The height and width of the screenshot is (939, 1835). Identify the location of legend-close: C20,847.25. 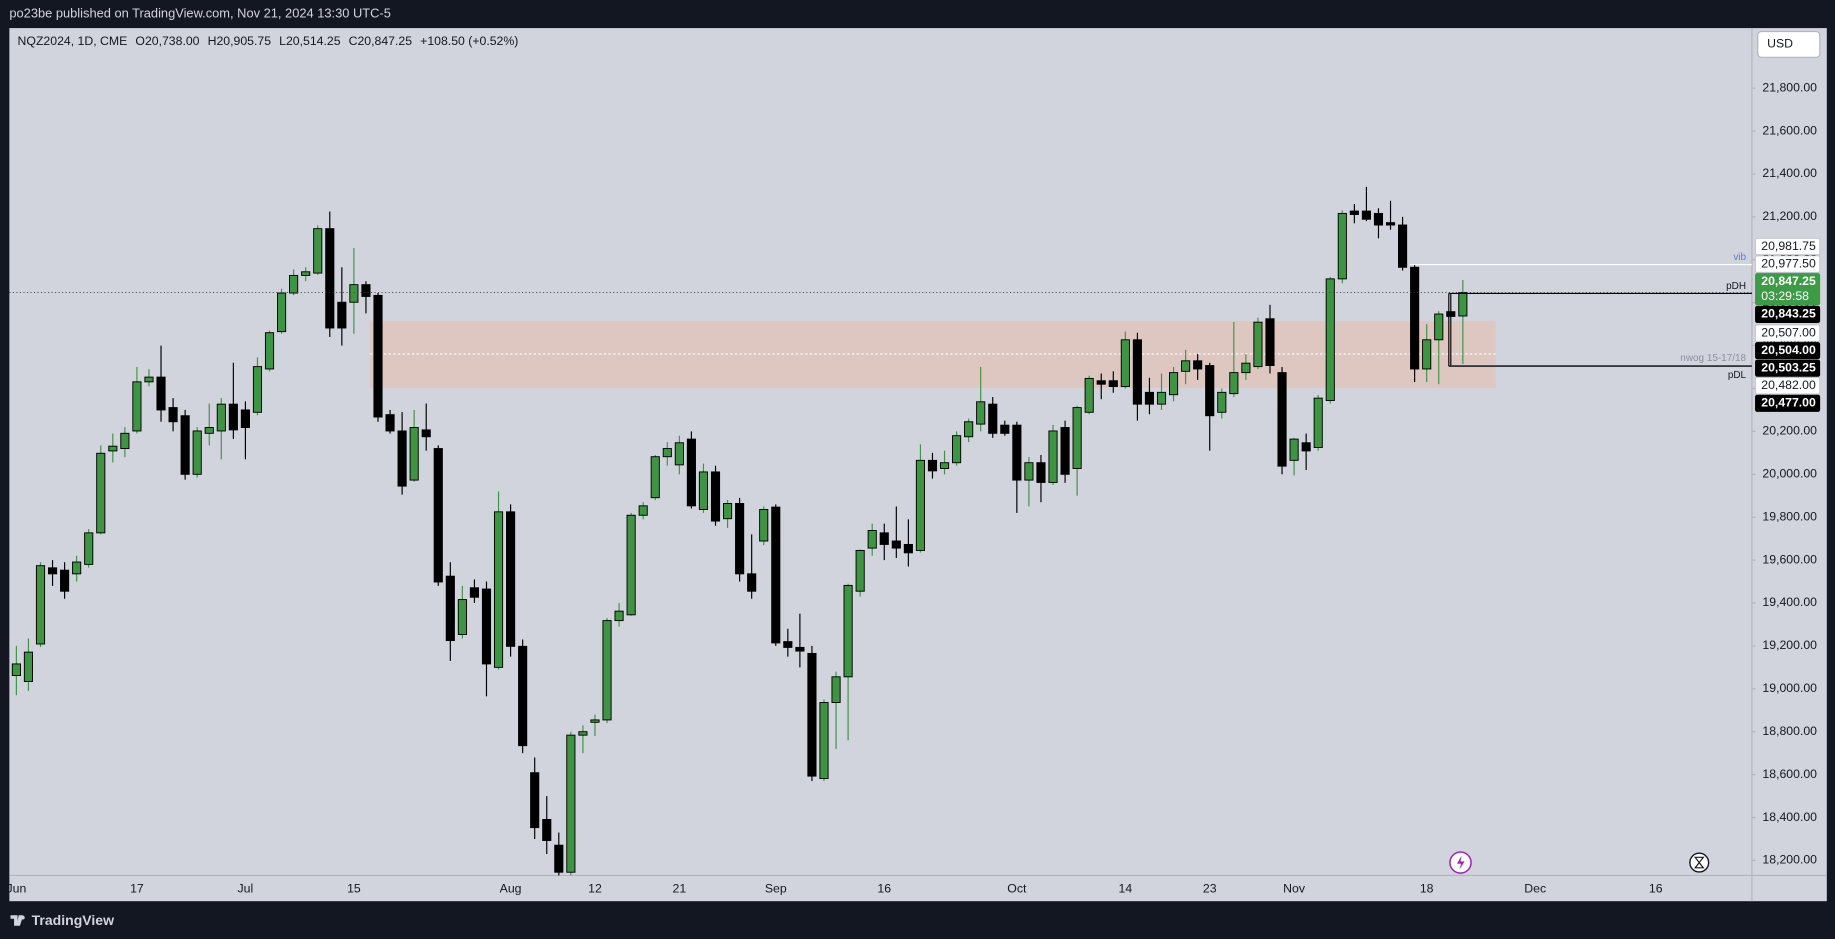
(381, 41).